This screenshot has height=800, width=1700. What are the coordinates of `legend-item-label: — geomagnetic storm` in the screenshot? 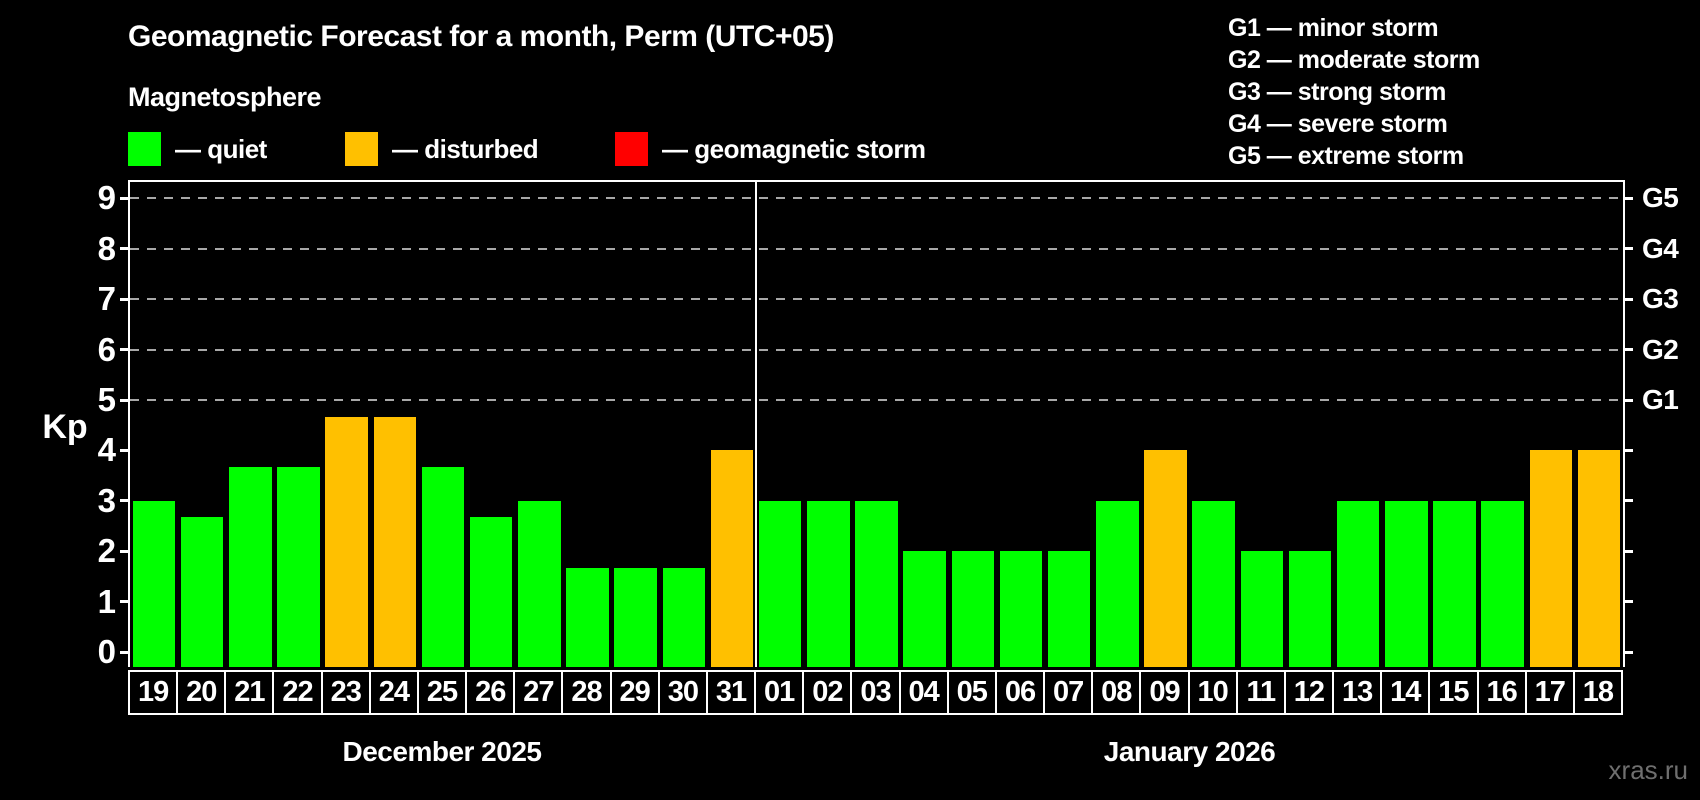 It's located at (794, 148).